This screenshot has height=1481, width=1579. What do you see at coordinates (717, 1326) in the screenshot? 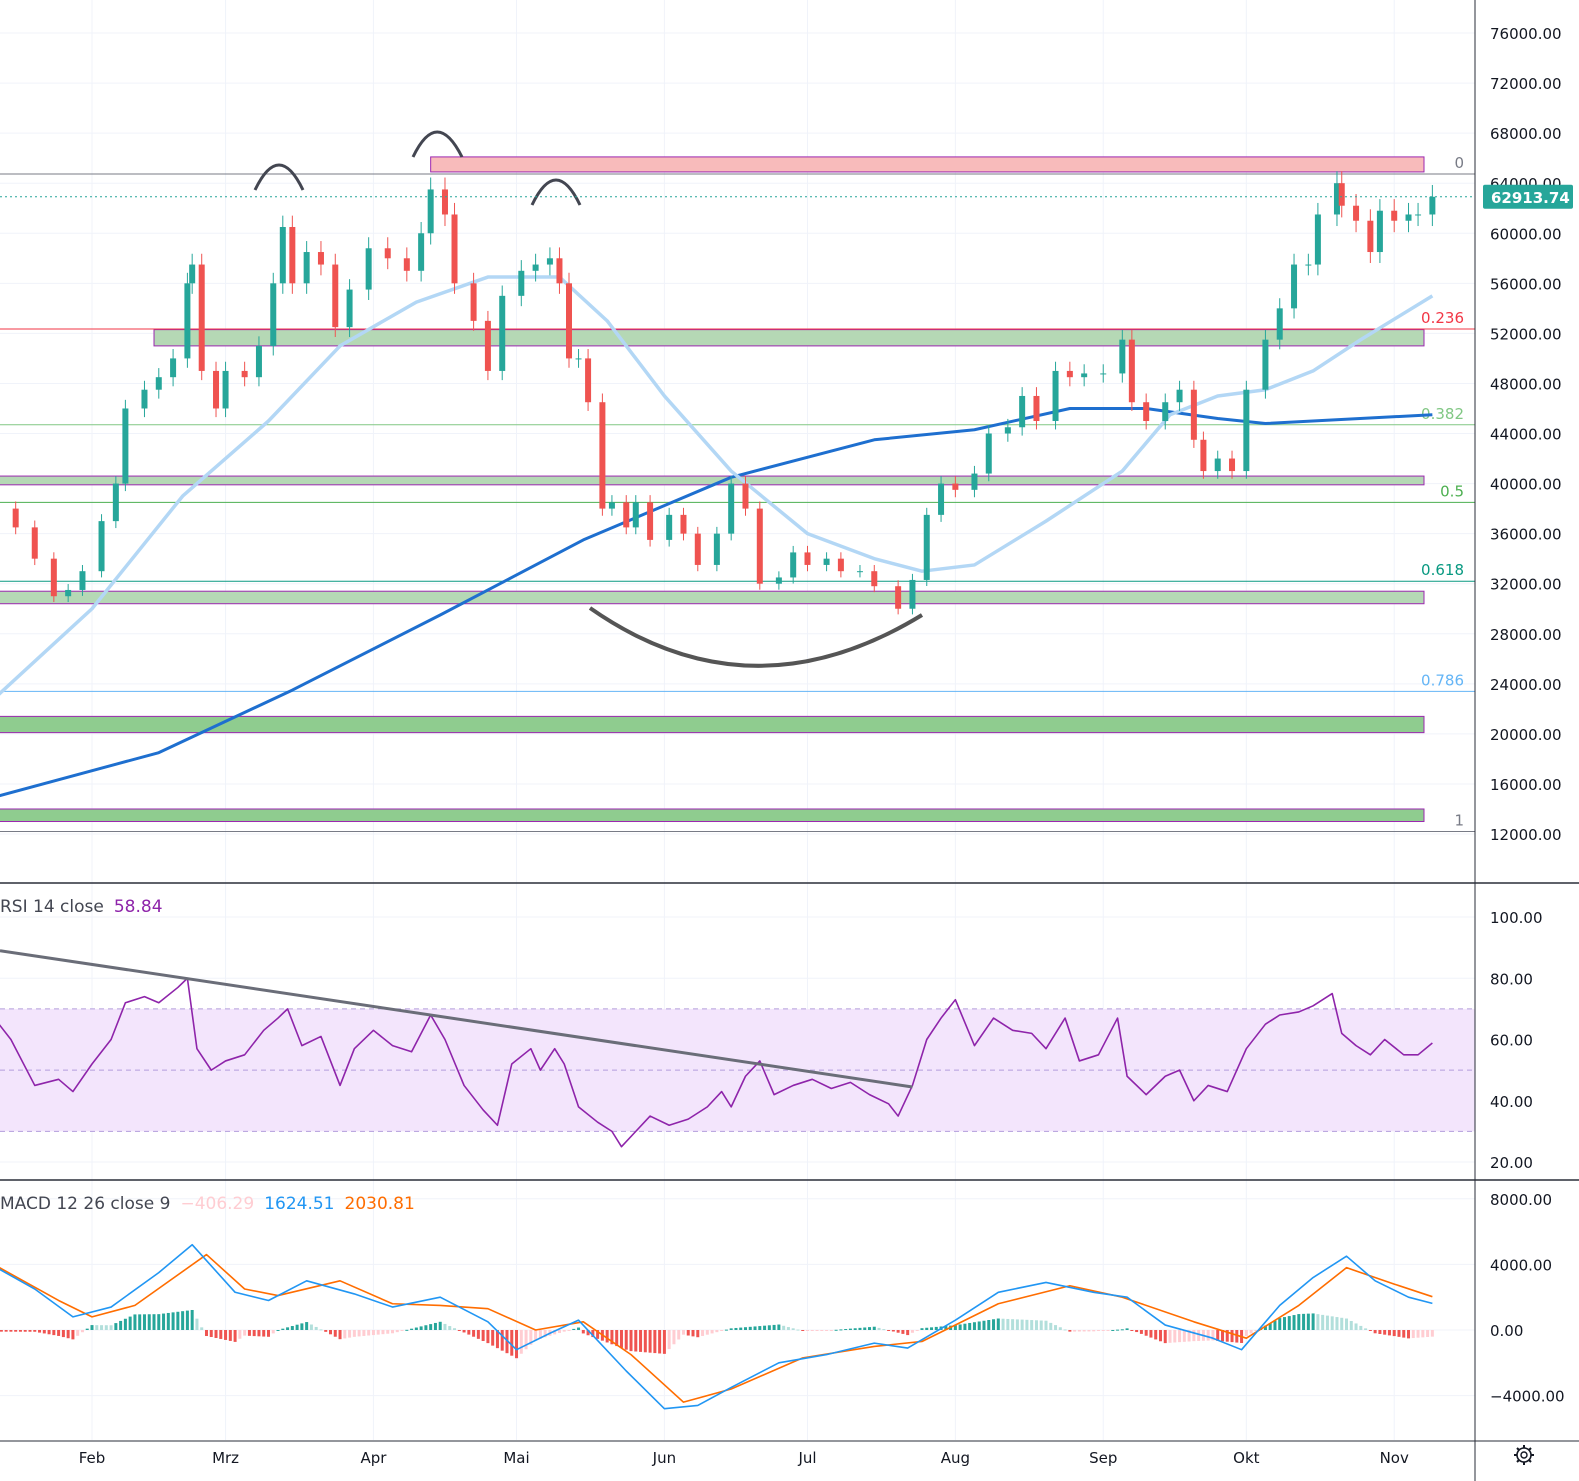
I see `macd-pane` at bounding box center [717, 1326].